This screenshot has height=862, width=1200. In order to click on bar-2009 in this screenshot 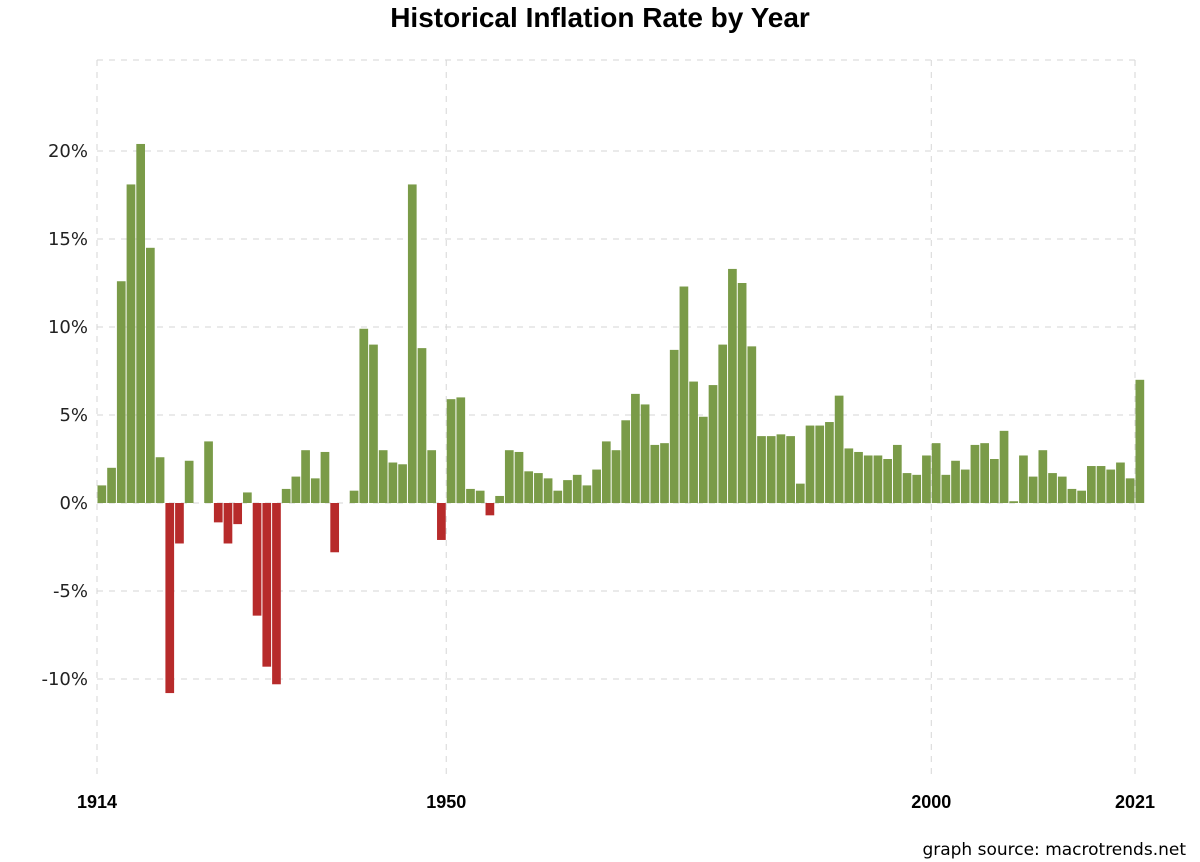, I will do `click(1023, 479)`.